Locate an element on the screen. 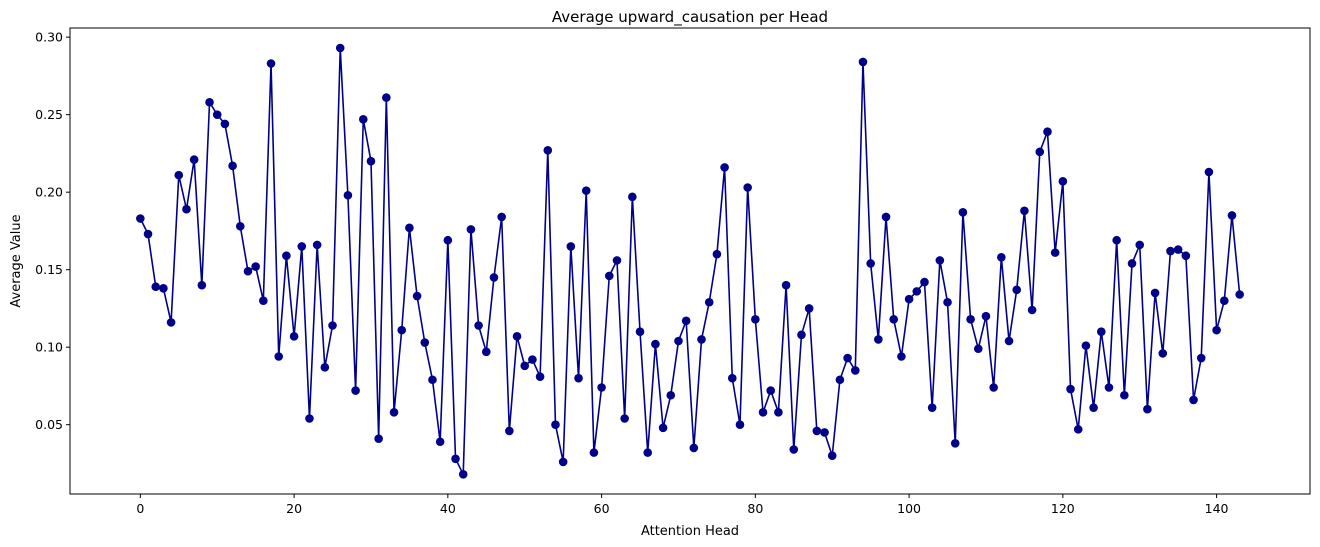 This screenshot has width=1320, height=547. x-tick-label: 80 is located at coordinates (755, 508).